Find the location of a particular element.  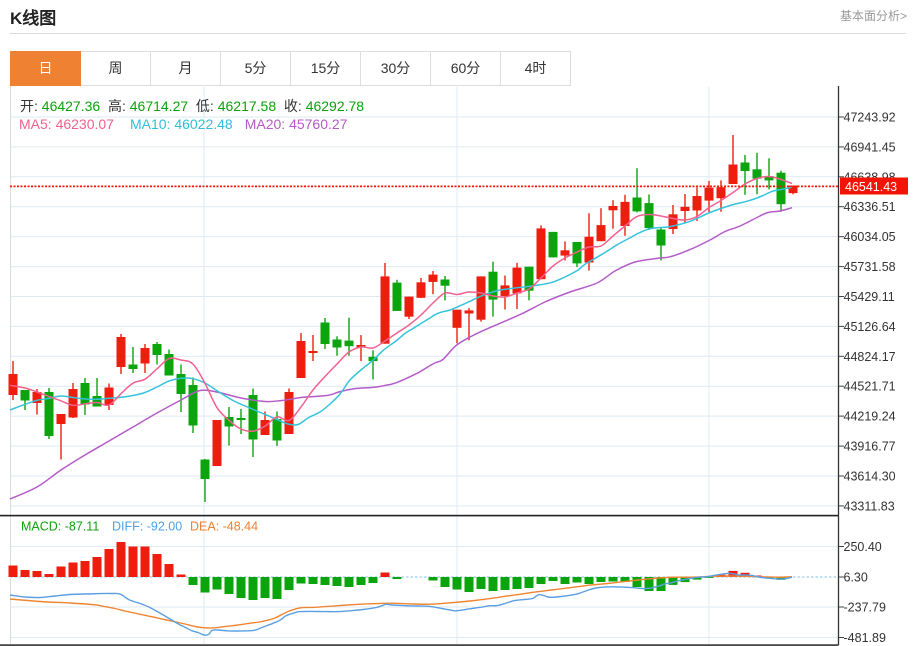

svg-text: 47243.92 is located at coordinates (870, 118).